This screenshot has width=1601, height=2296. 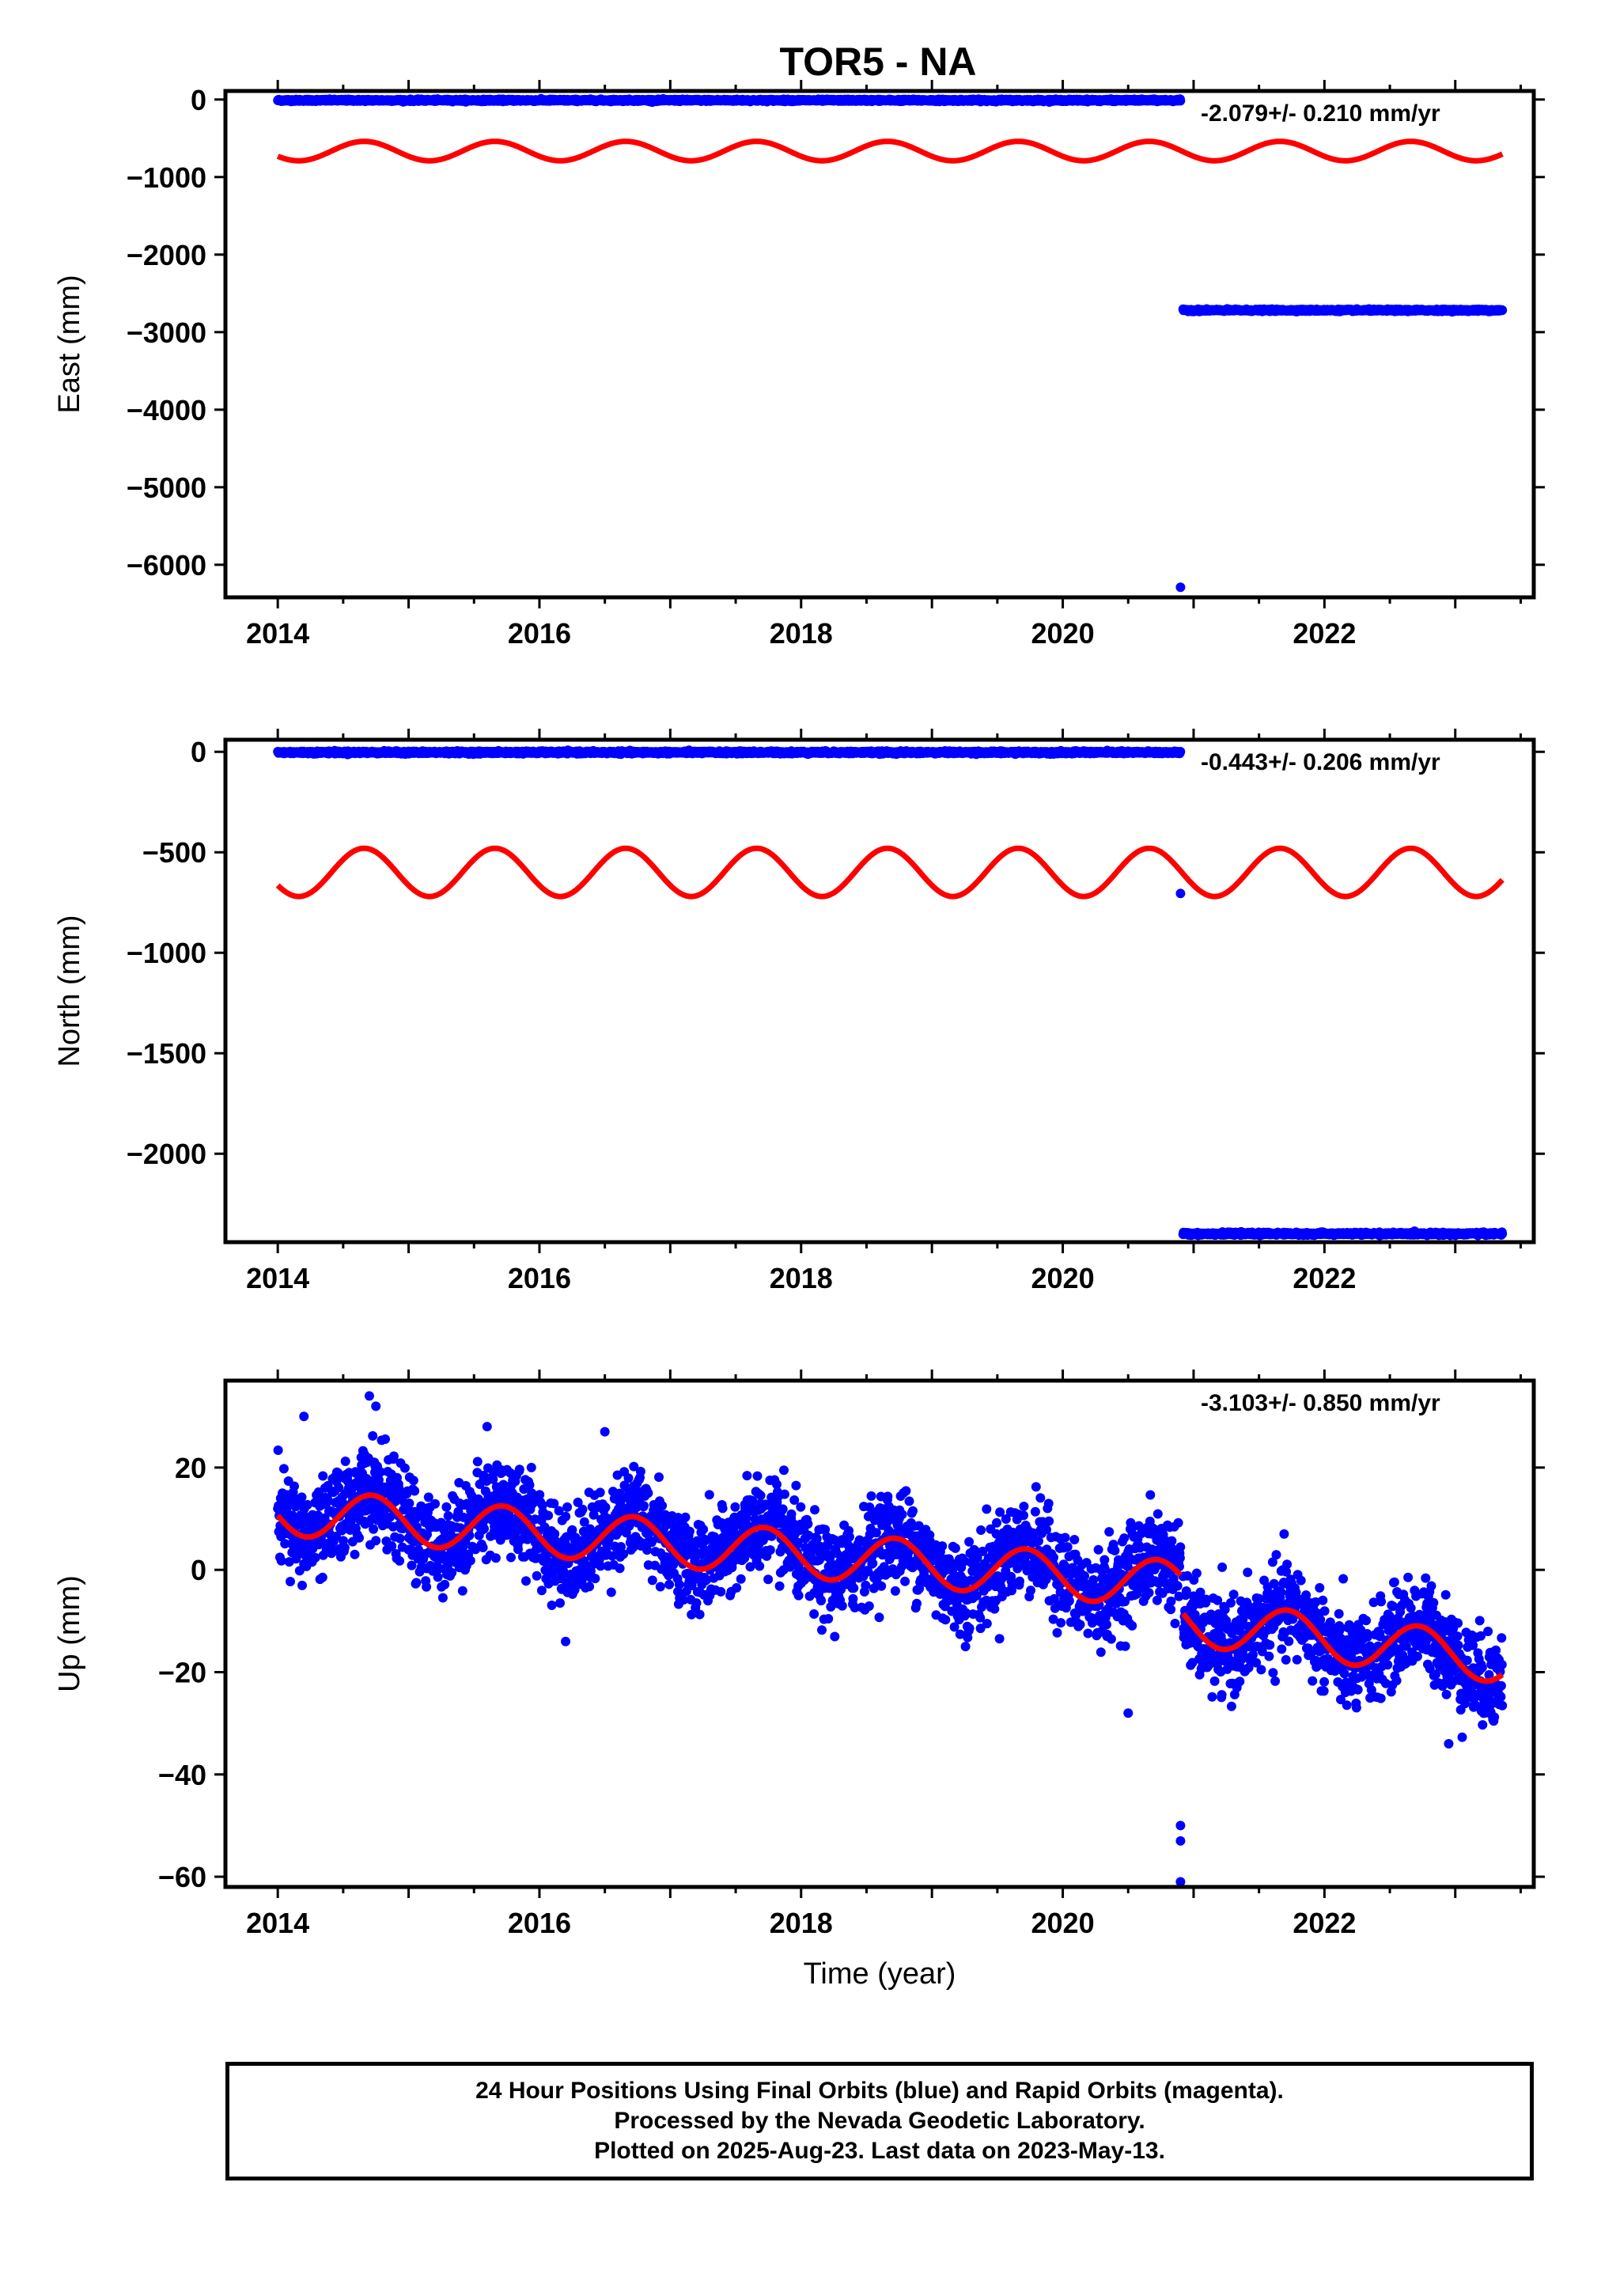 What do you see at coordinates (166, 488) in the screenshot?
I see `east-y-tick-label: −5000` at bounding box center [166, 488].